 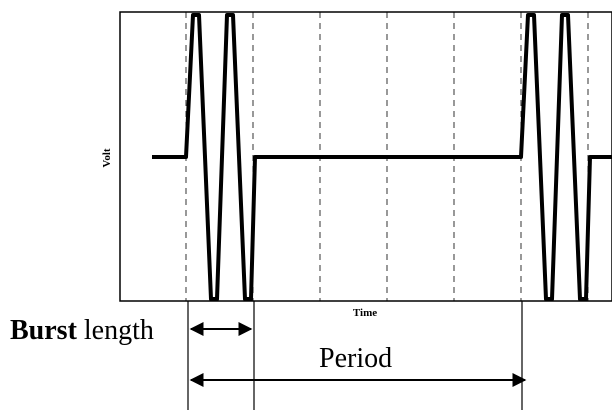 I want to click on burst-length-label: Burst length, so click(x=82, y=330).